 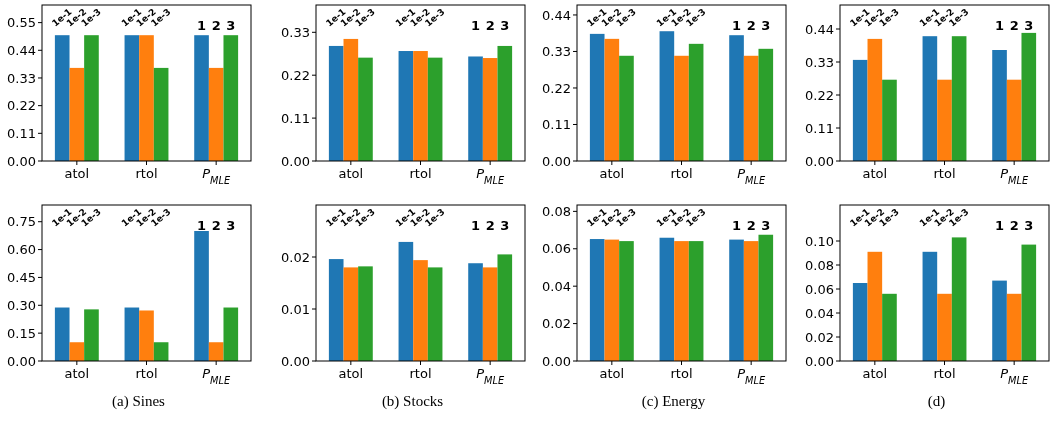 What do you see at coordinates (936, 401) in the screenshot?
I see `x-axis-title: (d)` at bounding box center [936, 401].